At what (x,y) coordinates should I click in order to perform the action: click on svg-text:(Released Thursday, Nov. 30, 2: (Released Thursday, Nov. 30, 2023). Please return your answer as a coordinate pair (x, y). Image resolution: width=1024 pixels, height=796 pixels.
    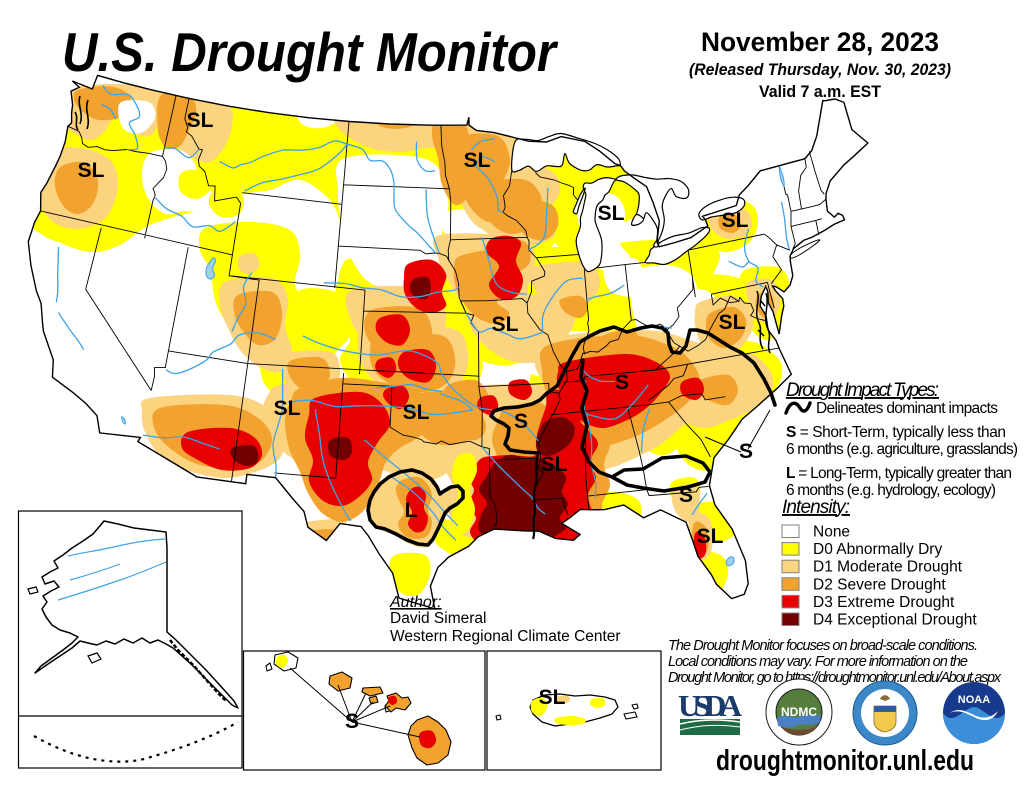
    Looking at the image, I should click on (820, 70).